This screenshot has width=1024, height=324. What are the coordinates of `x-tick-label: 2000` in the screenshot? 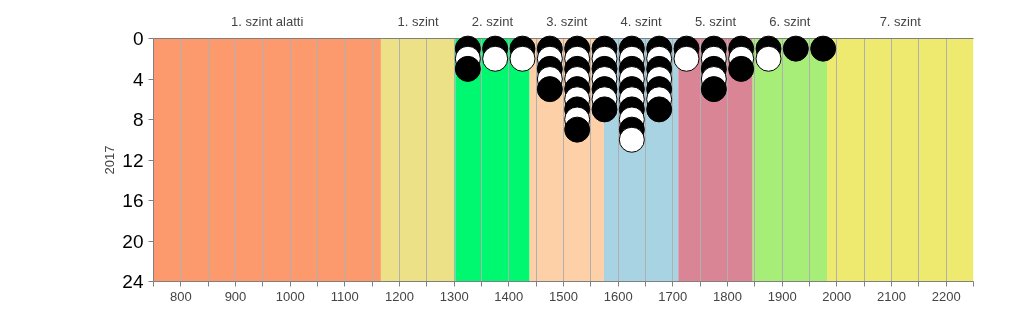 It's located at (837, 296).